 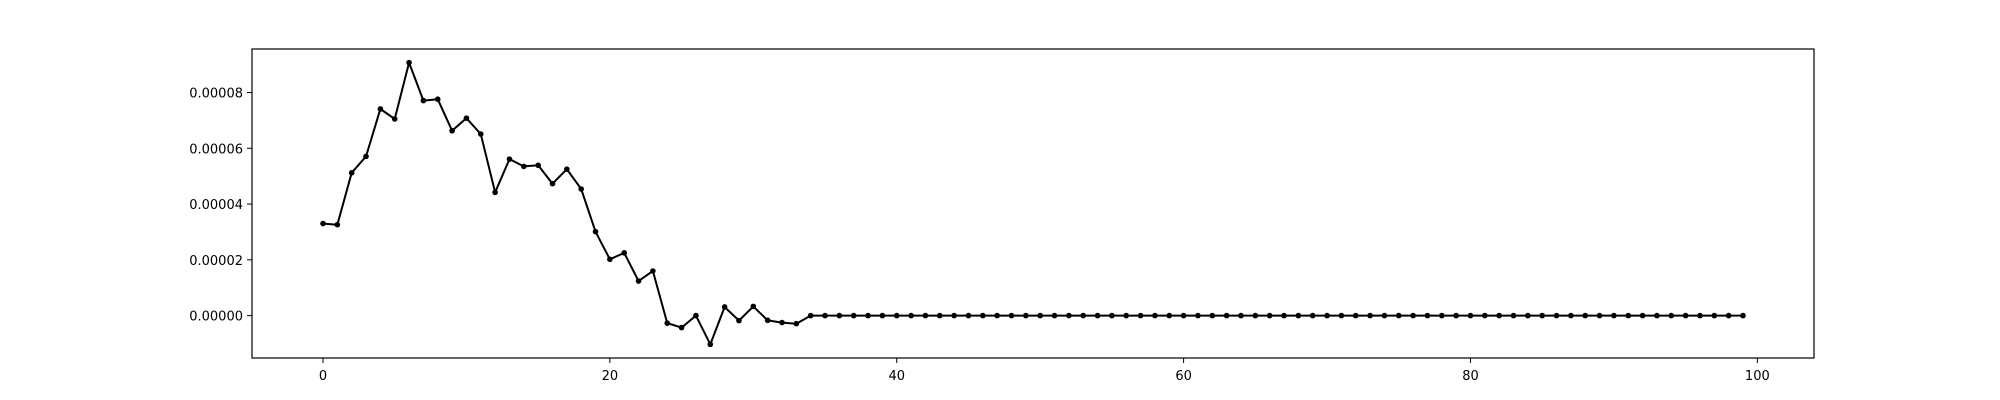 What do you see at coordinates (216, 149) in the screenshot?
I see `y-tick-label: 0.00006` at bounding box center [216, 149].